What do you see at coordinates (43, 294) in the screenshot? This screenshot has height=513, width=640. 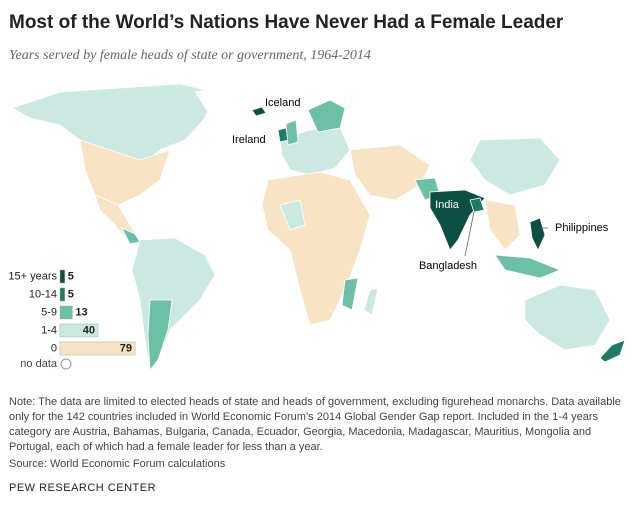 I see `legend-label: 10-14` at bounding box center [43, 294].